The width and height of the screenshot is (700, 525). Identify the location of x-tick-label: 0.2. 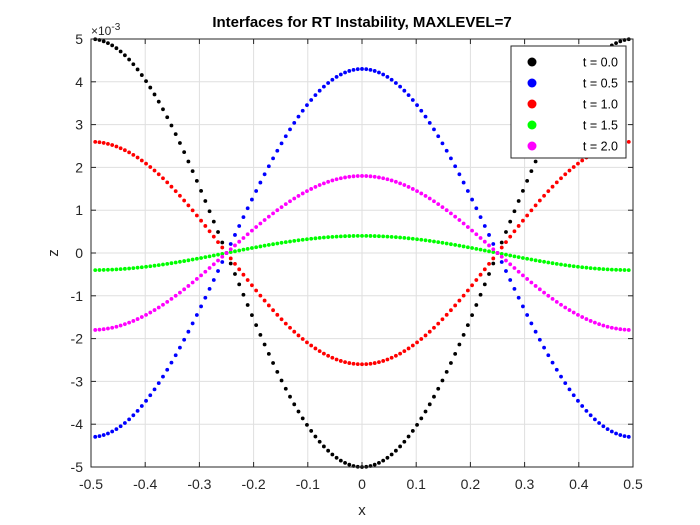
(471, 484).